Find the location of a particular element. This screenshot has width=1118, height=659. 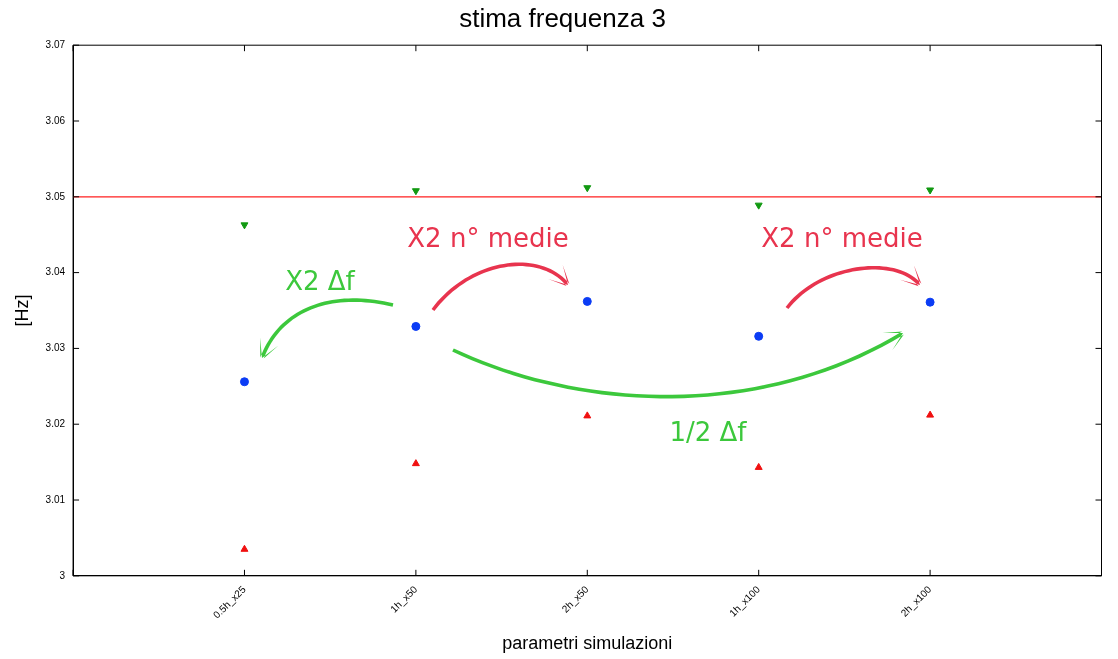

annotation: 1/2 Δf is located at coordinates (708, 431).